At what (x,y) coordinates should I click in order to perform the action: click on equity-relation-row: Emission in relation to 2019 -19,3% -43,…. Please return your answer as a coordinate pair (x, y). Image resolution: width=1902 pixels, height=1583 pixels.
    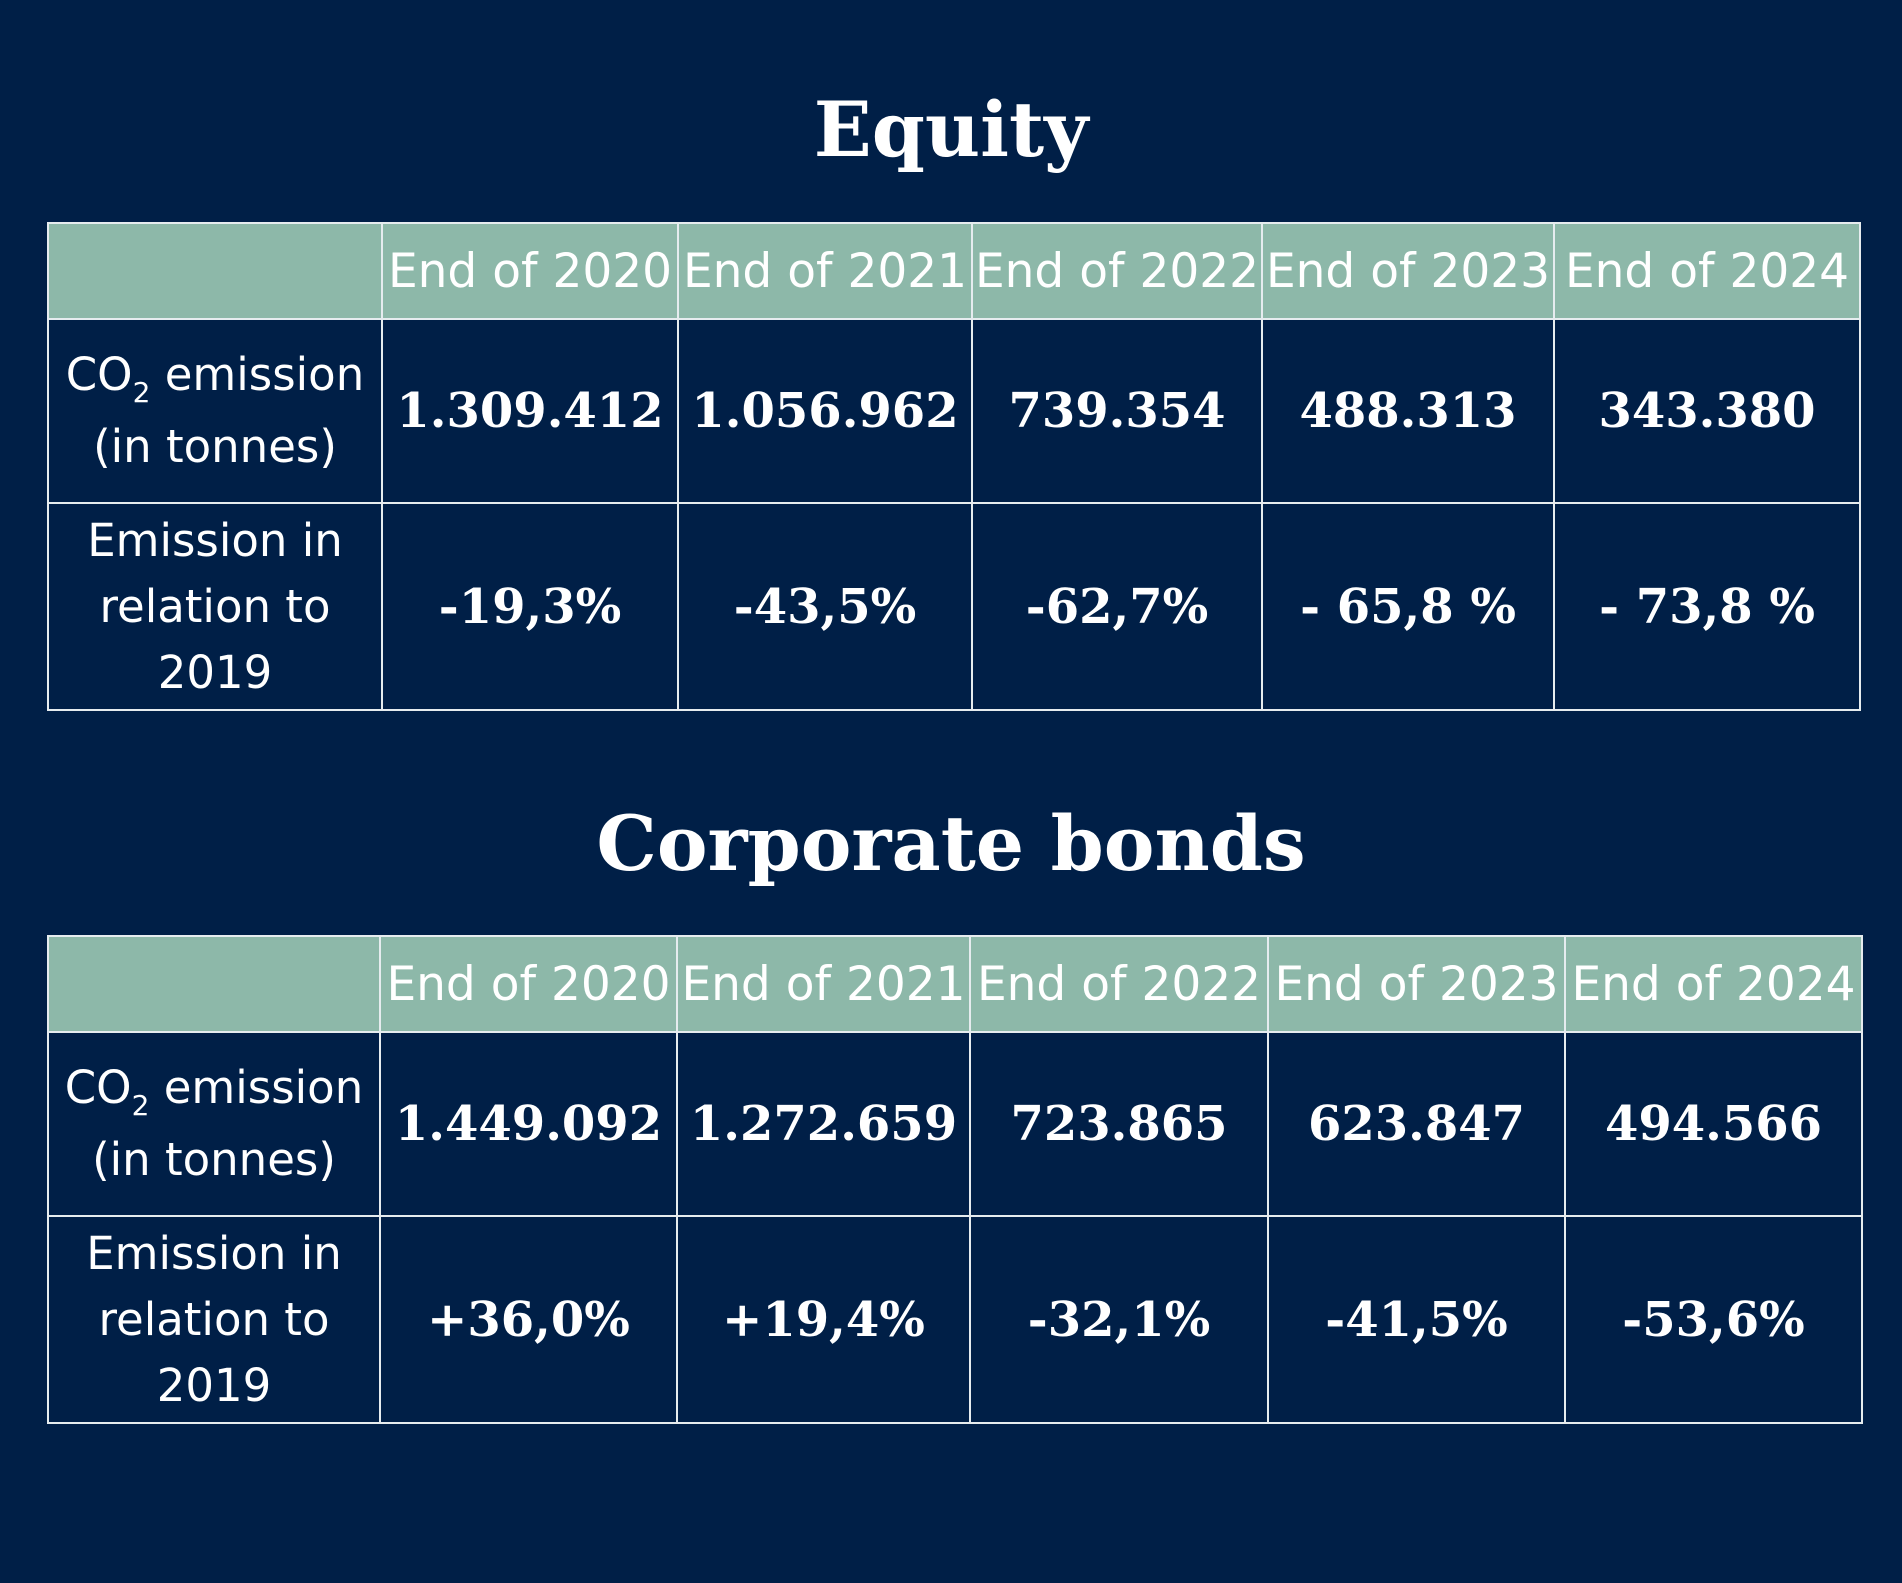
    Looking at the image, I should click on (954, 606).